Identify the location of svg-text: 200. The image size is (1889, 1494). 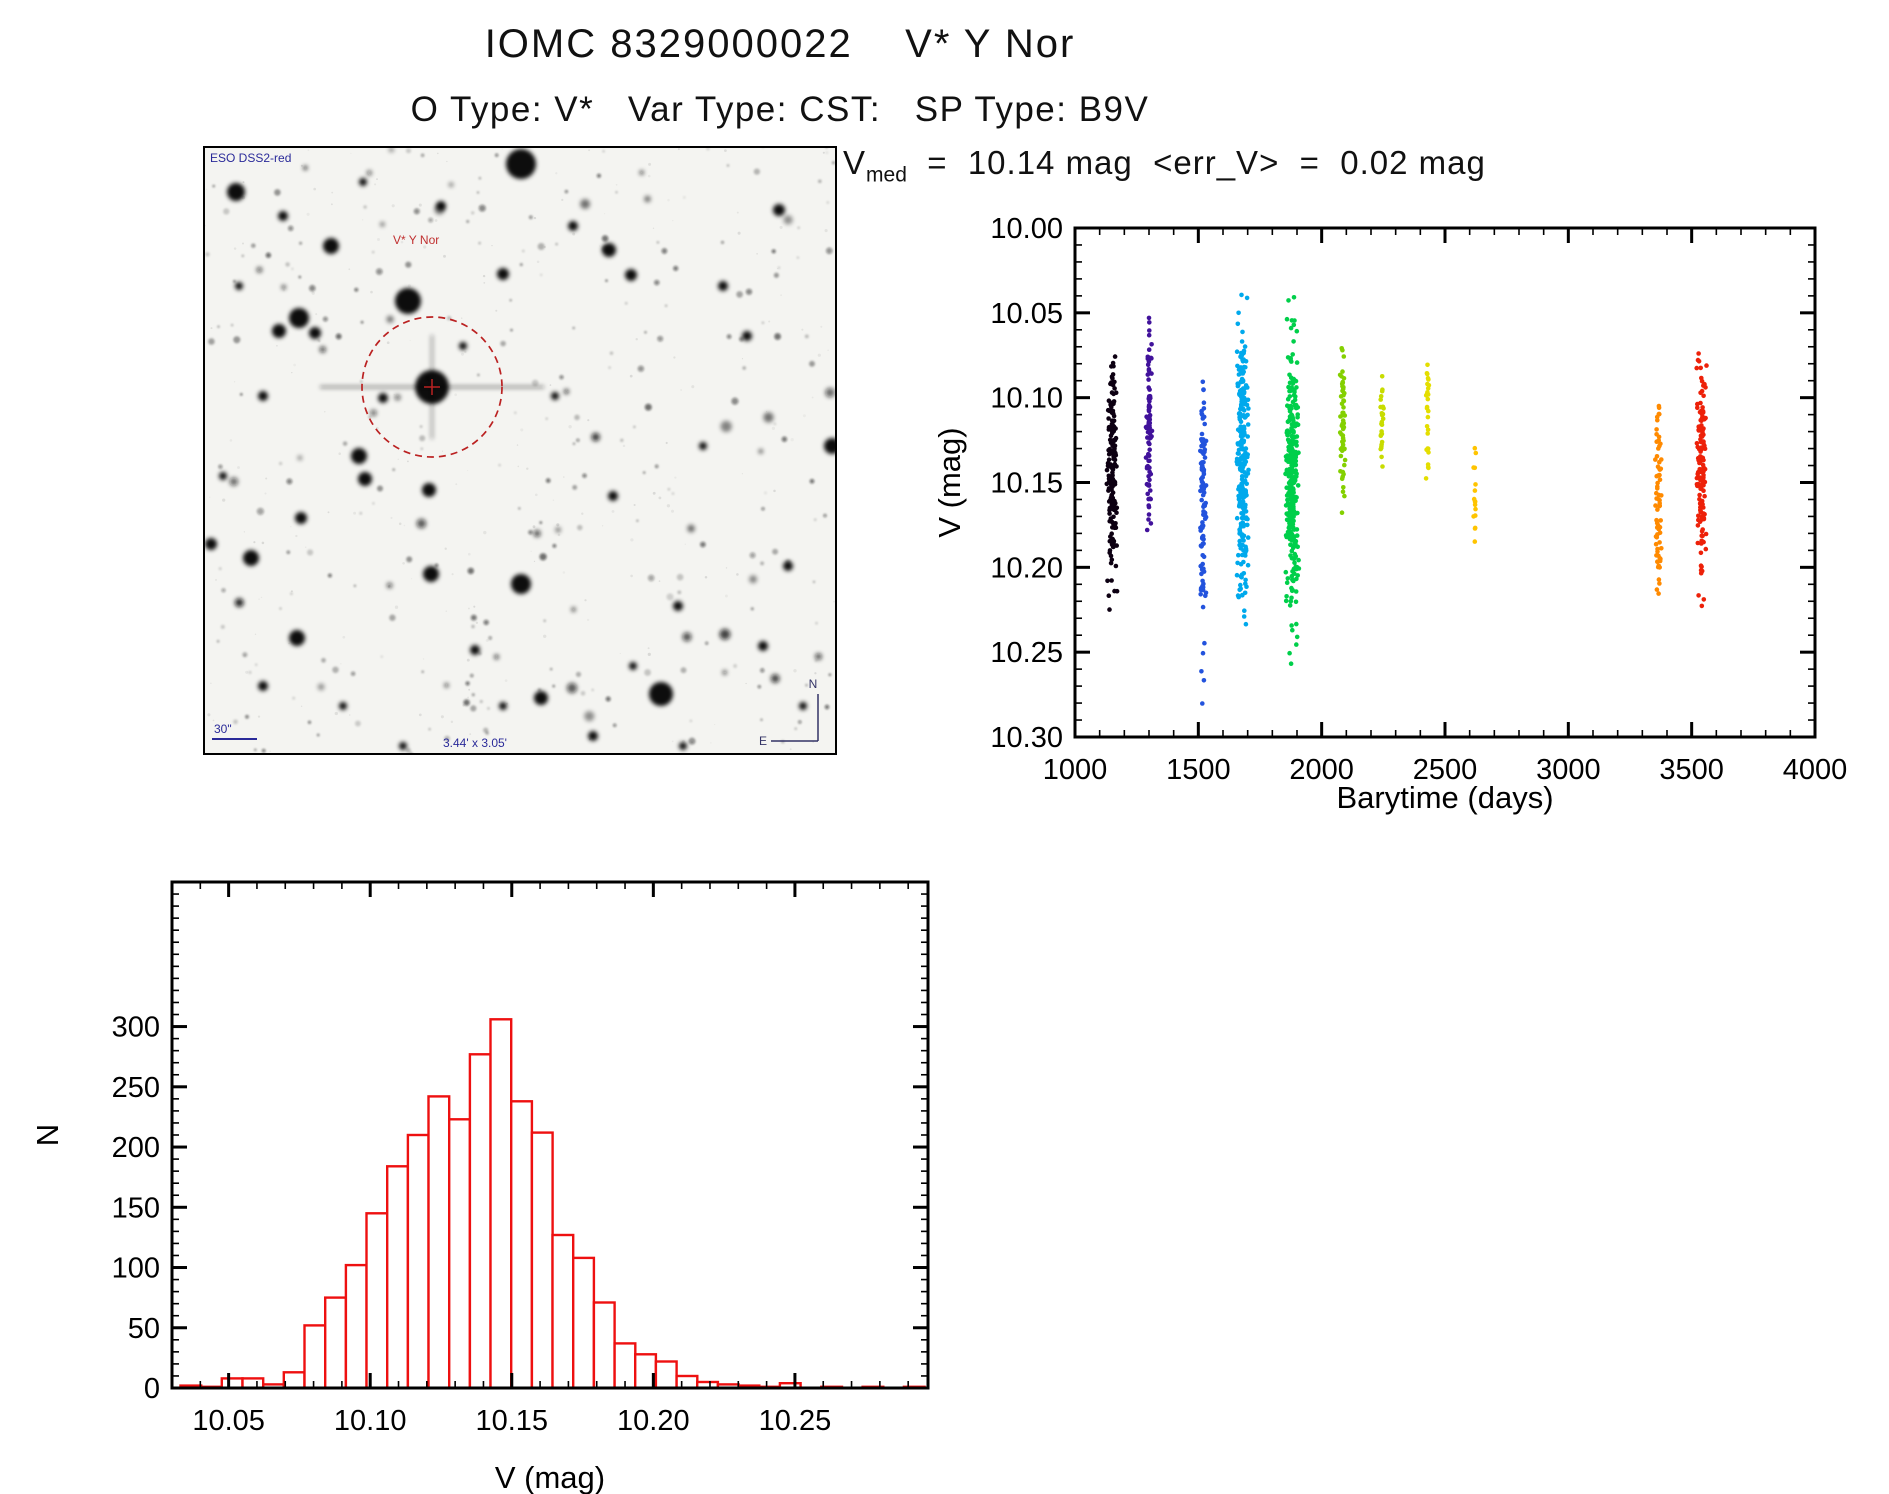
(136, 1148).